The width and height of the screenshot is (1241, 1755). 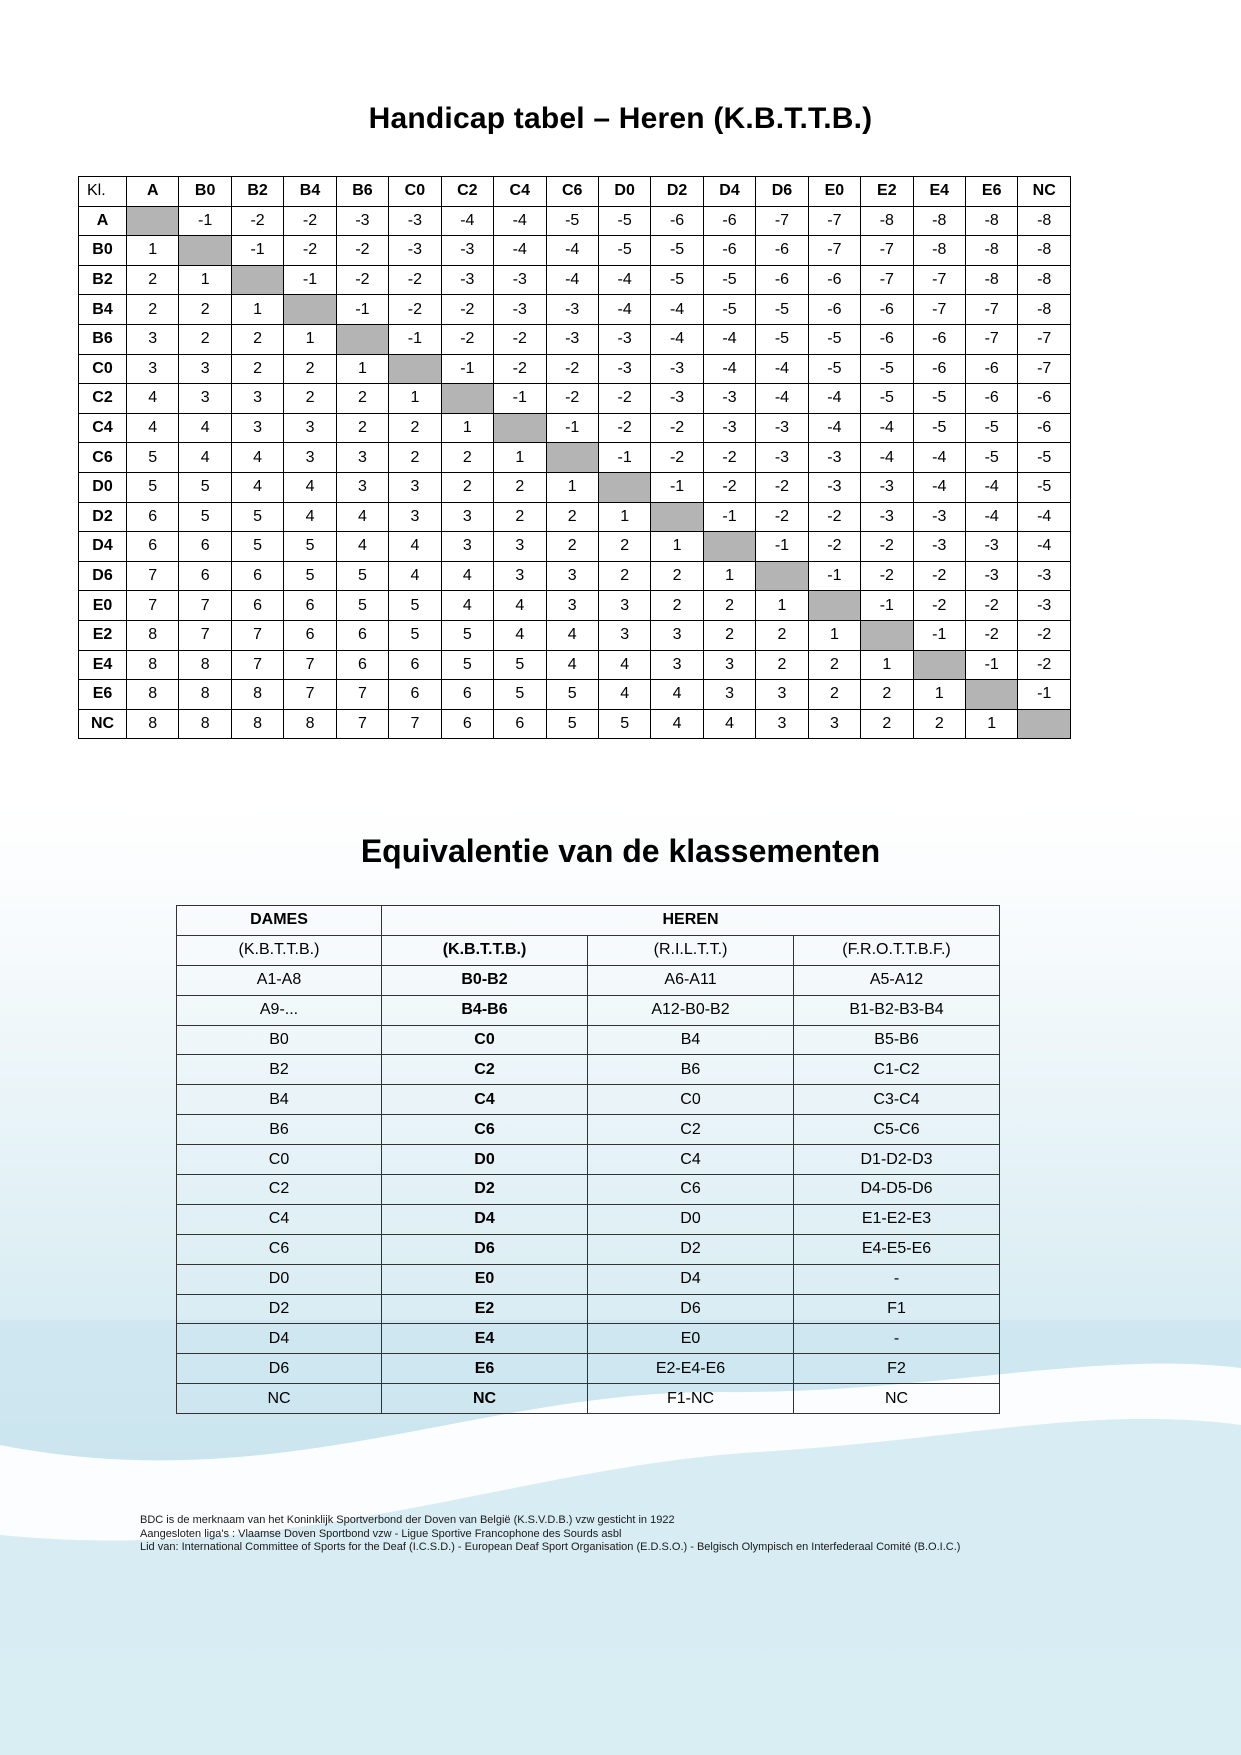 I want to click on equiv-row: C2 D2 C6 D4-D5-D6, so click(x=588, y=1189).